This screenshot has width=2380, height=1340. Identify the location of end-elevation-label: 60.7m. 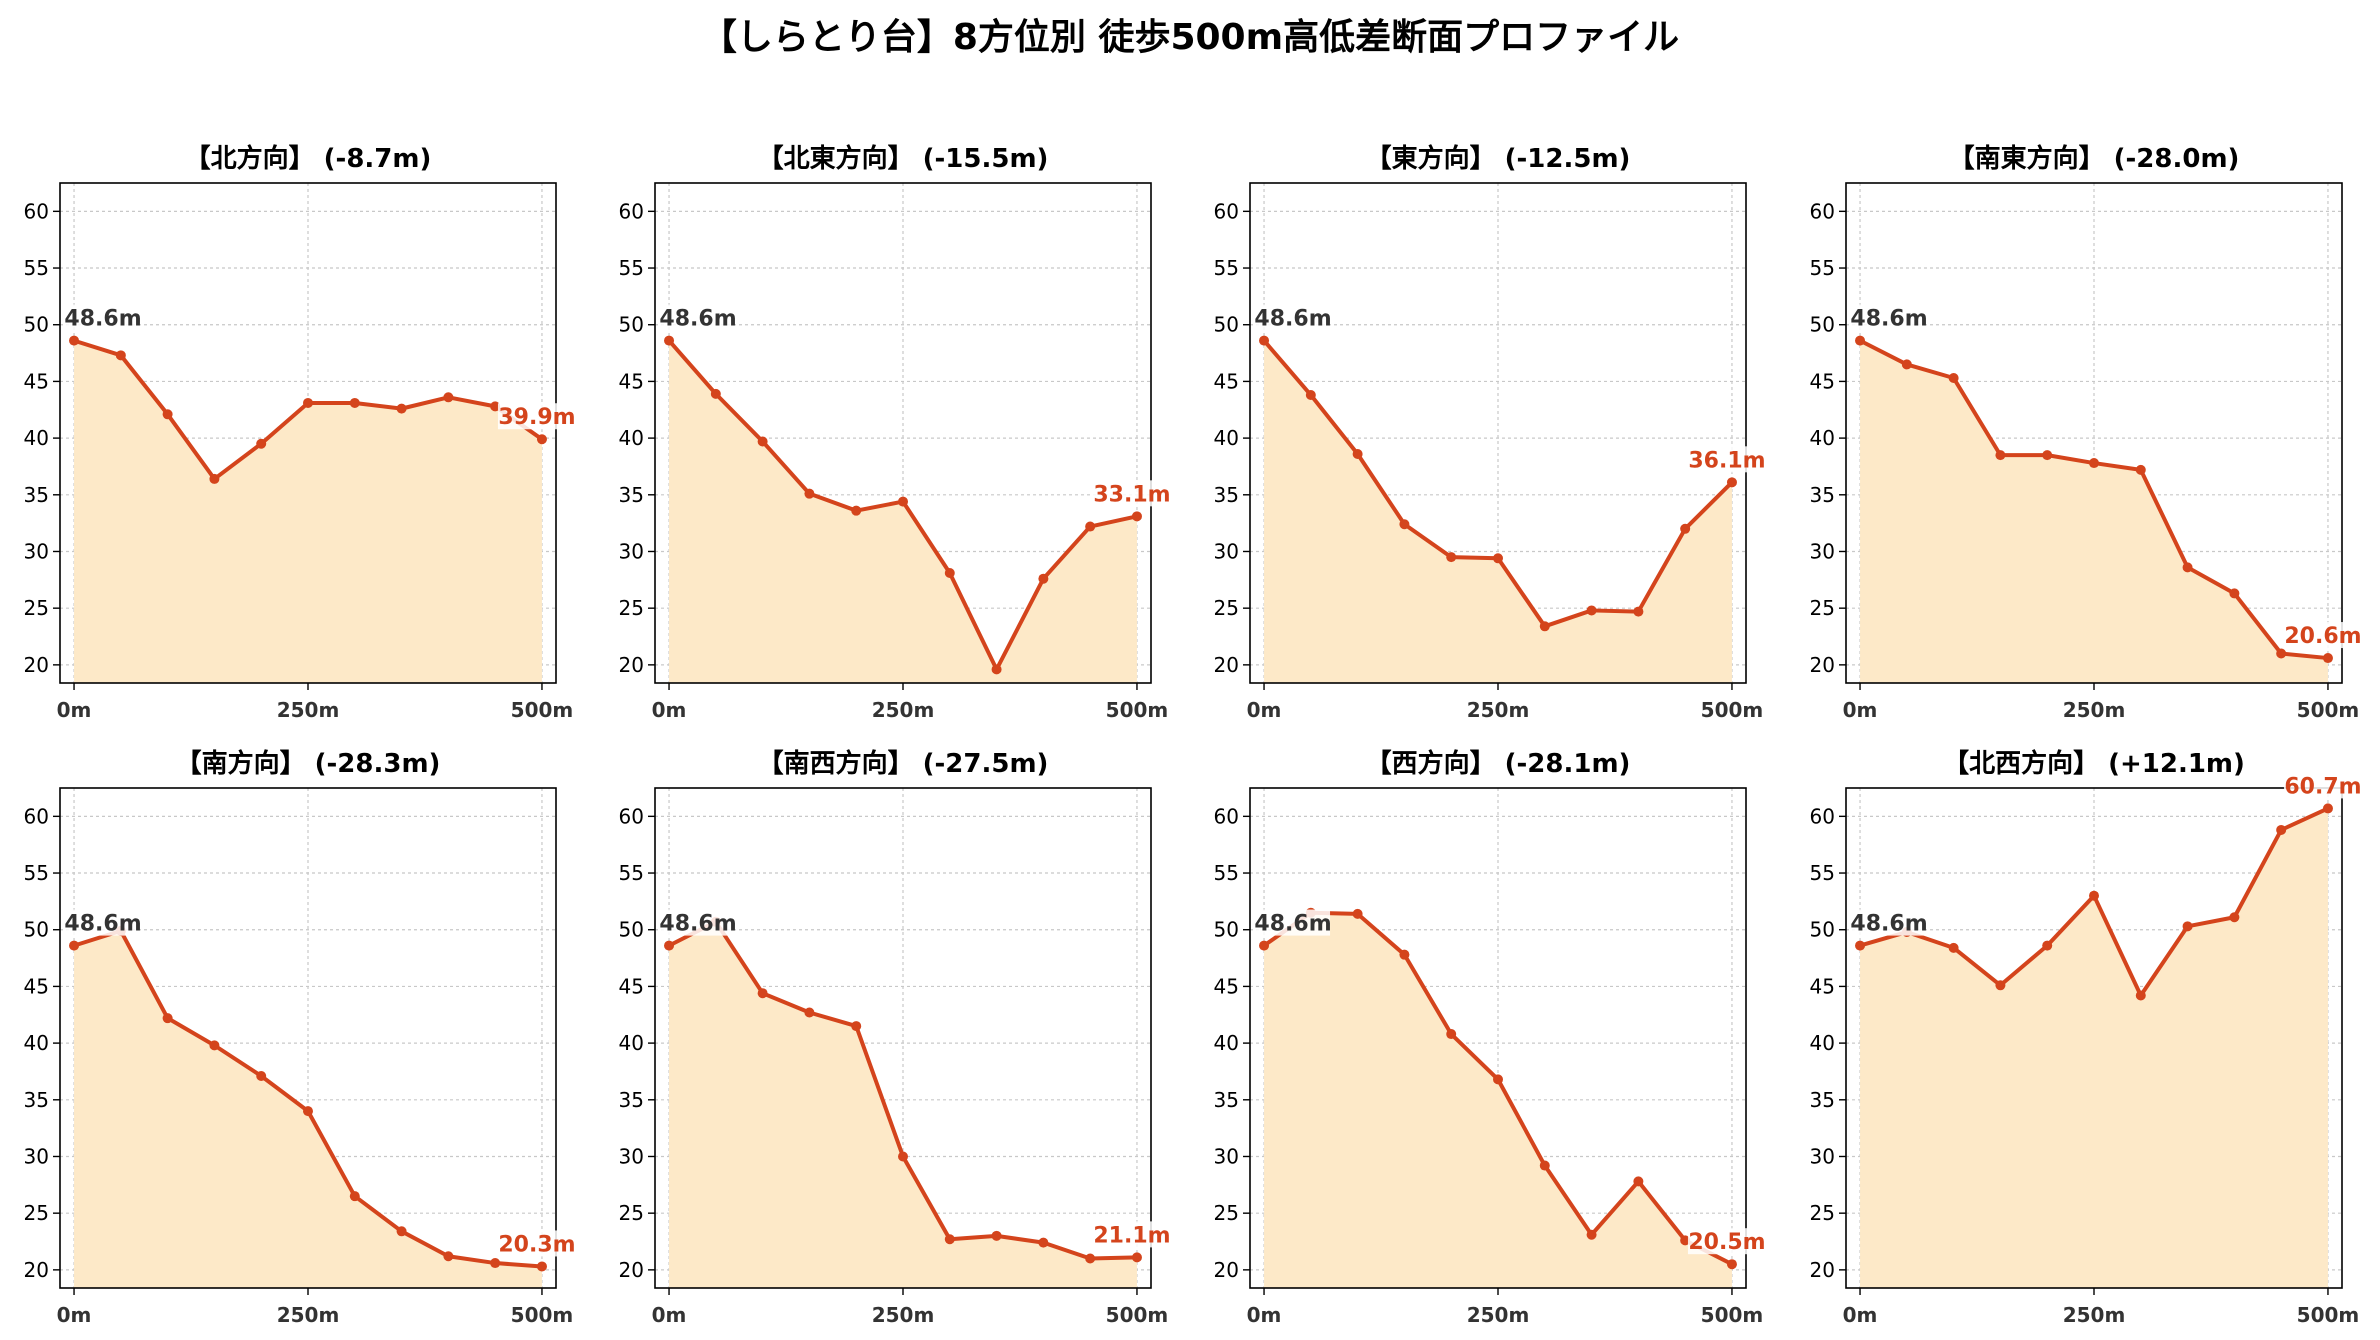
(2322, 786).